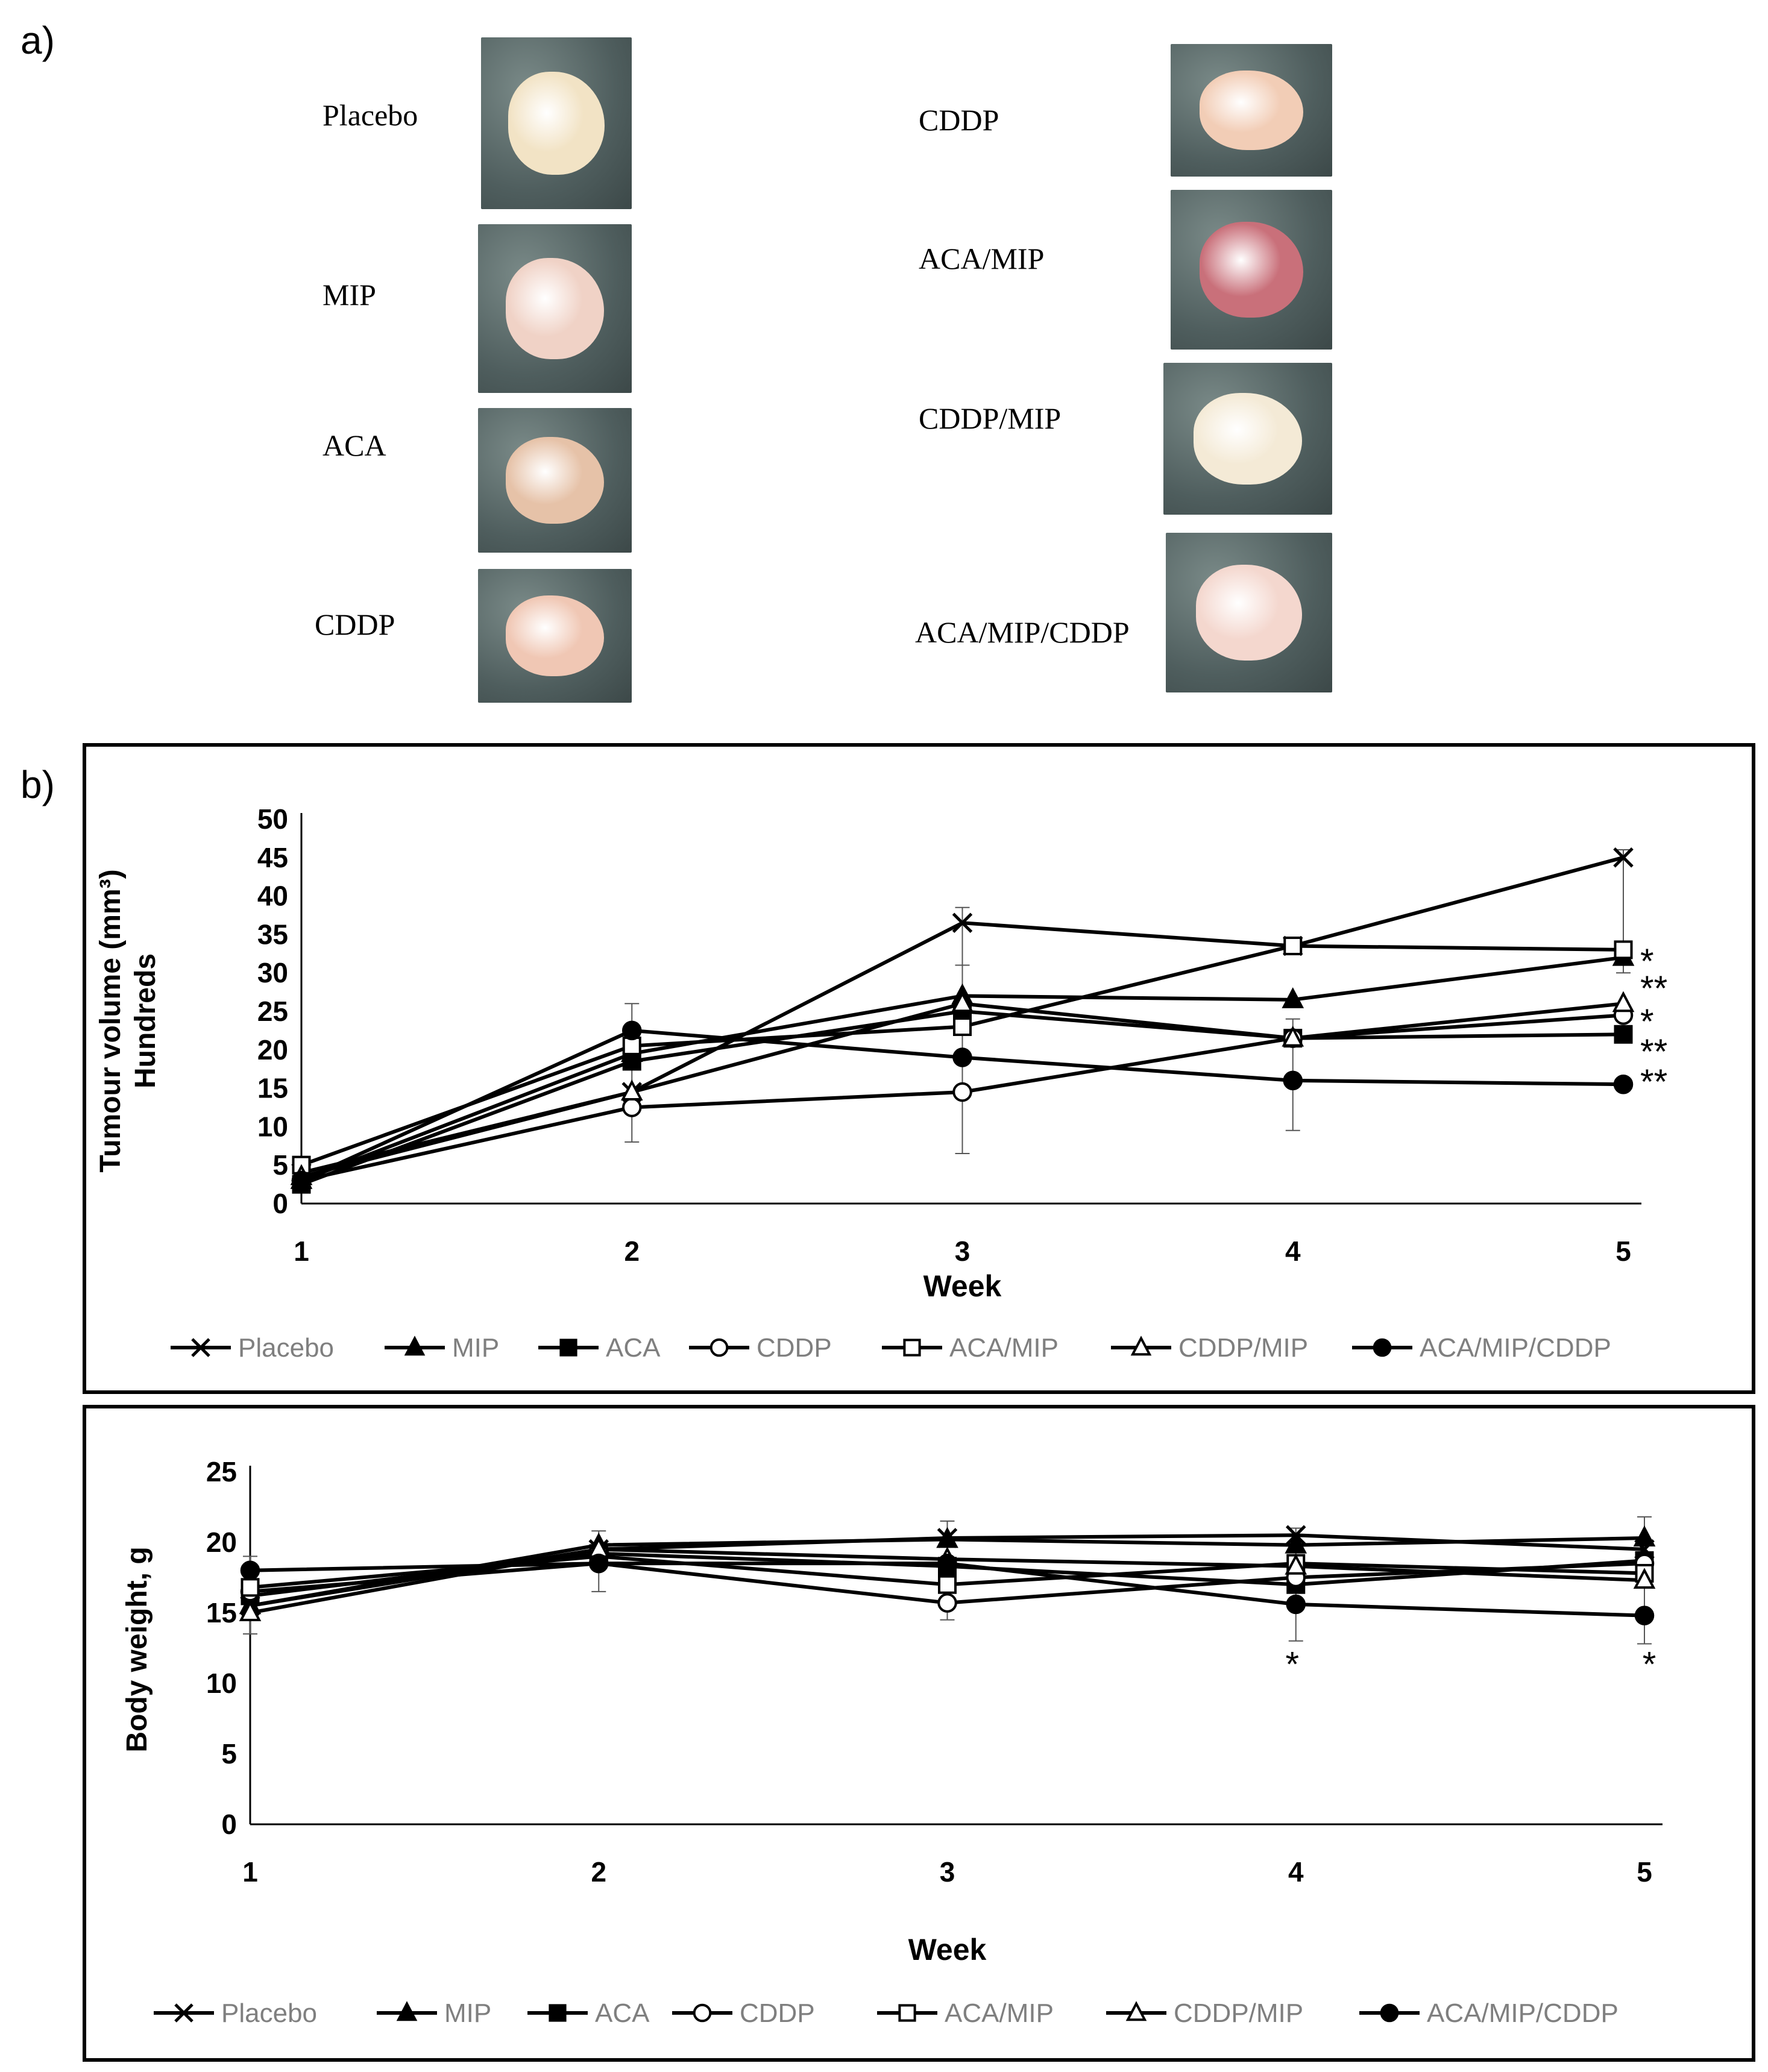 The width and height of the screenshot is (1768, 2072). What do you see at coordinates (476, 1348) in the screenshot?
I see `legend-label: MIP` at bounding box center [476, 1348].